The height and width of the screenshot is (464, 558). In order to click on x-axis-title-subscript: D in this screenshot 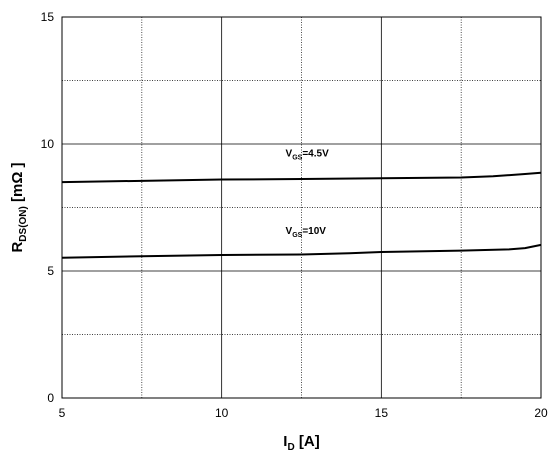, I will do `click(290, 447)`.